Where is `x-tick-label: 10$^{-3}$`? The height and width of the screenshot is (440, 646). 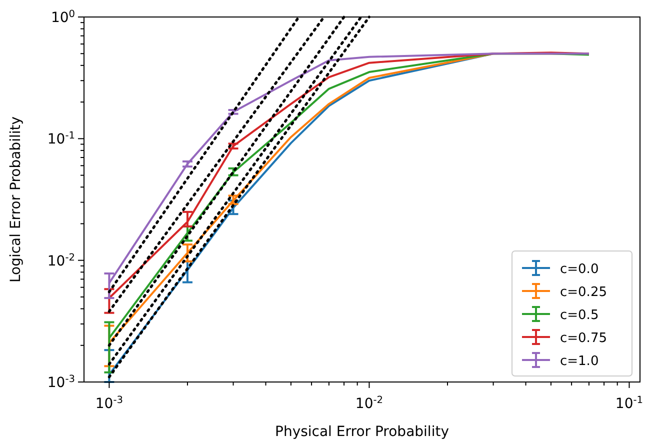 x-tick-label: 10$^{-3}$ is located at coordinates (109, 403).